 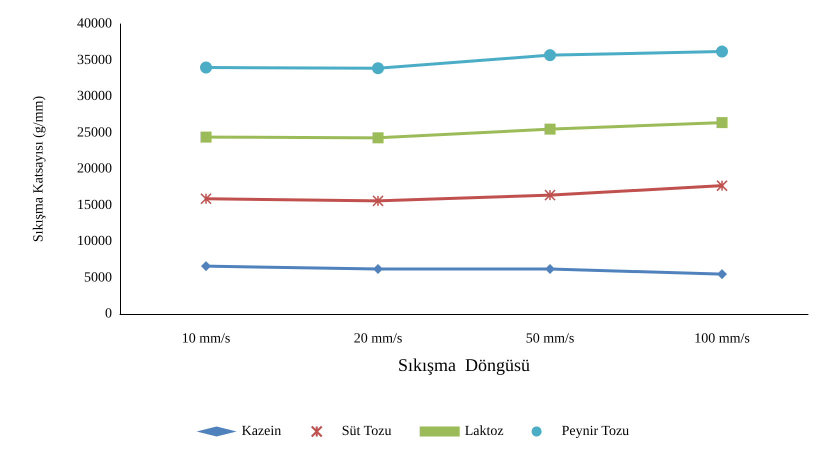 What do you see at coordinates (206, 339) in the screenshot?
I see `x-tick-label: 10 mm/s` at bounding box center [206, 339].